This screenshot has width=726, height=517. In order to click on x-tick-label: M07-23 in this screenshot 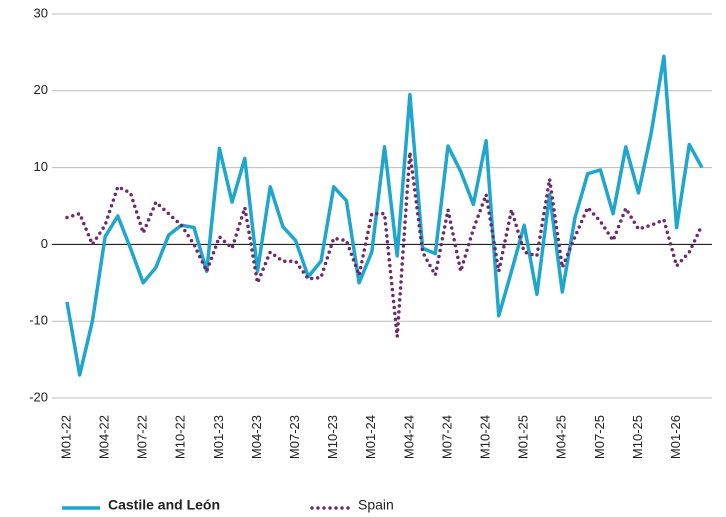, I will do `click(294, 437)`.